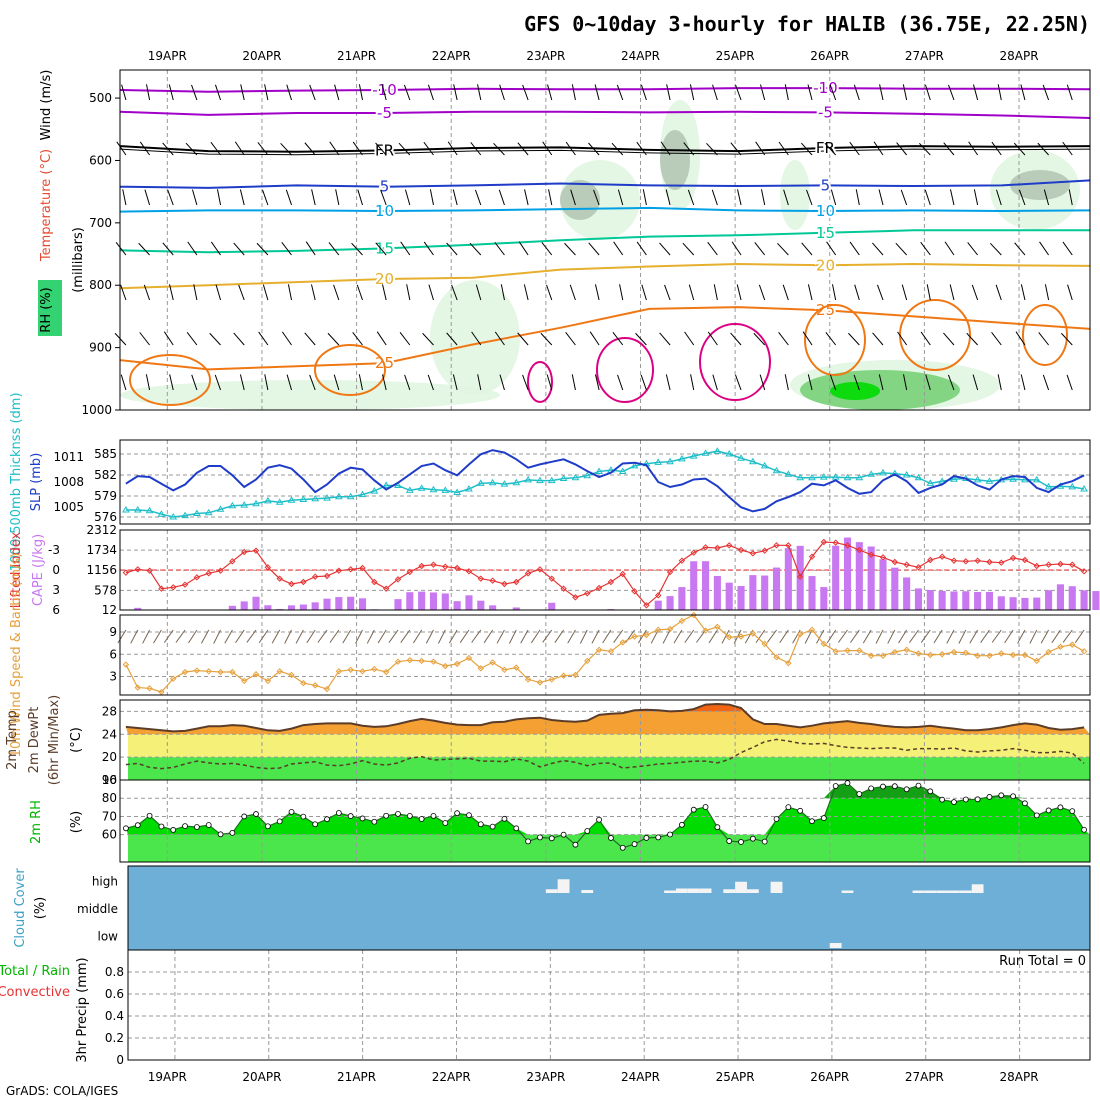  What do you see at coordinates (605, 821) in the screenshot?
I see `rh-frame` at bounding box center [605, 821].